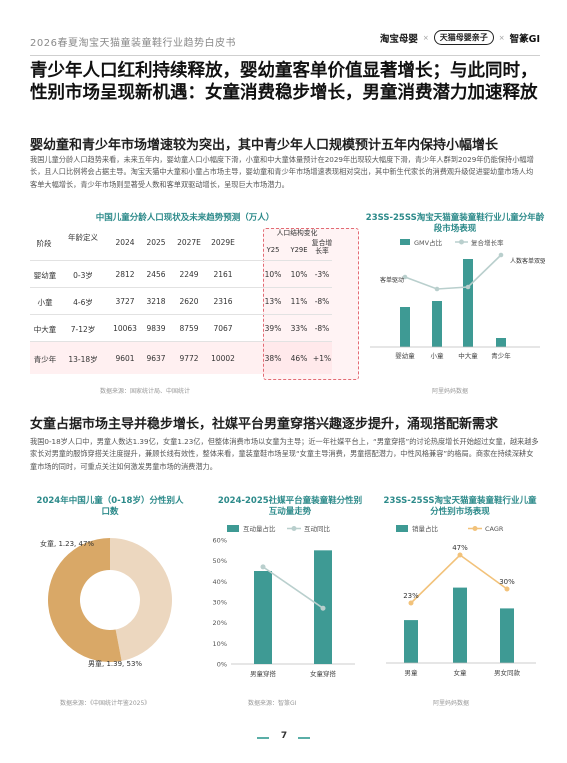  I want to click on table-cell-y29: 11%, so click(299, 301).